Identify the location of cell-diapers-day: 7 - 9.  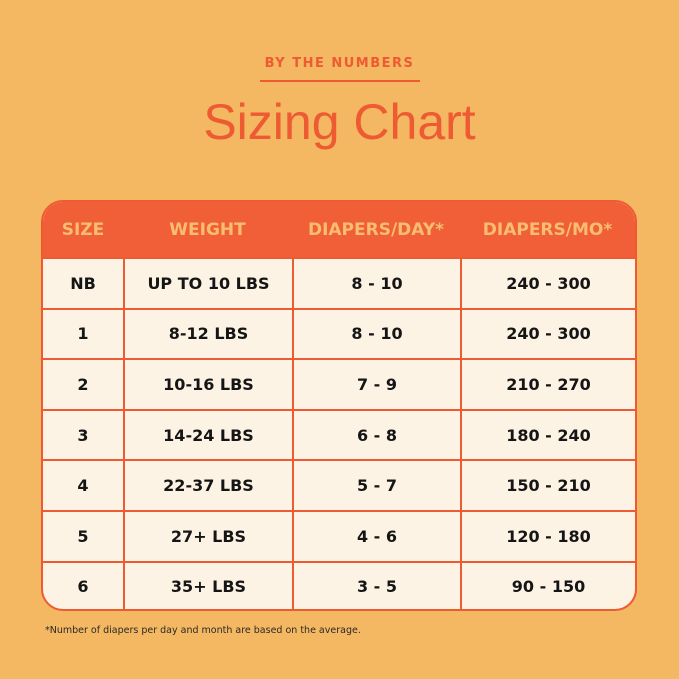
(376, 384).